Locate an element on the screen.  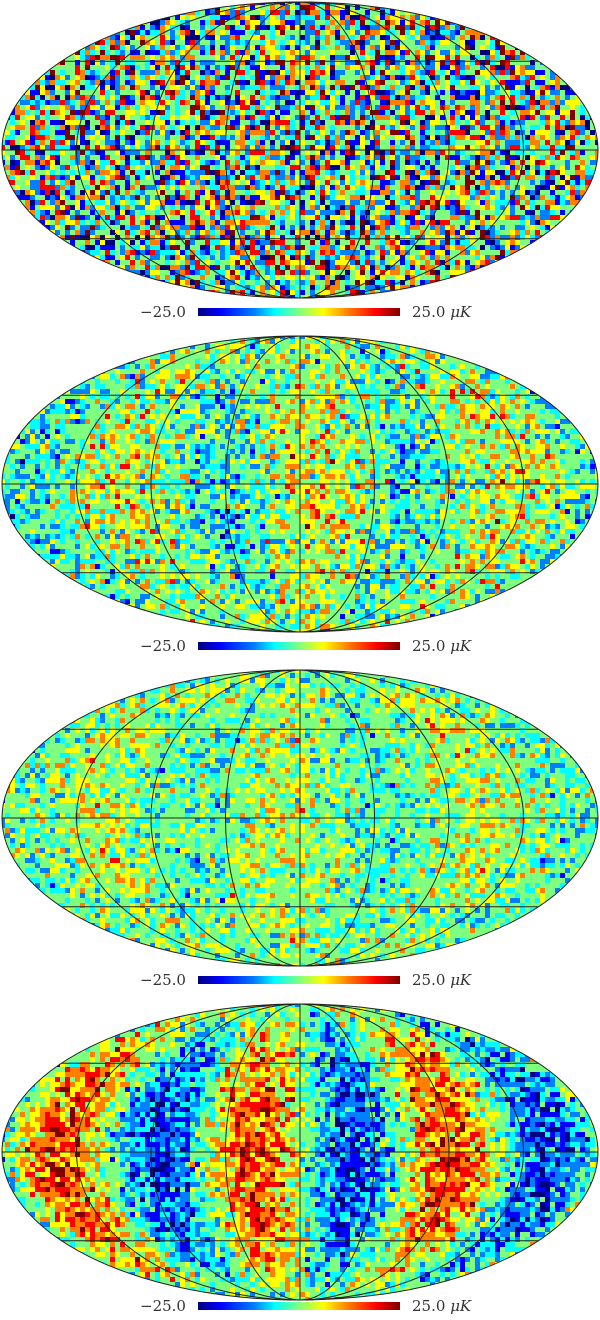
colorbar-3: −25.0 25.0 μK is located at coordinates (300, 981).